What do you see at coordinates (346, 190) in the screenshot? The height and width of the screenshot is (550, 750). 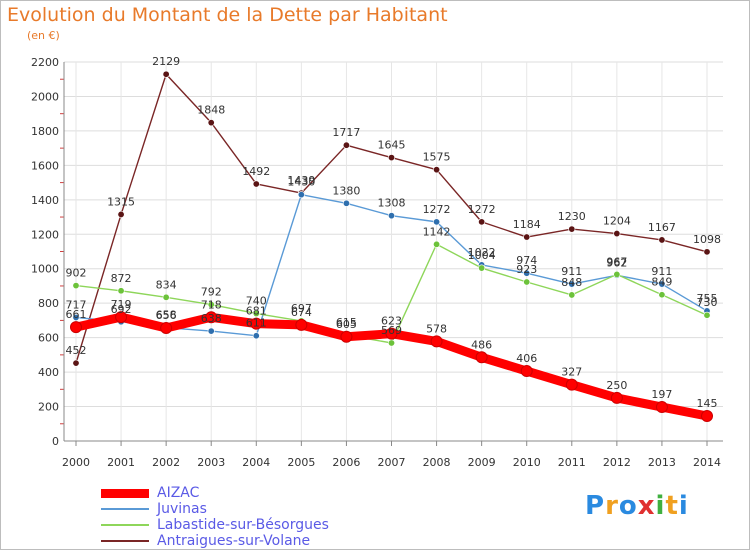 I see `data-label: 1380` at bounding box center [346, 190].